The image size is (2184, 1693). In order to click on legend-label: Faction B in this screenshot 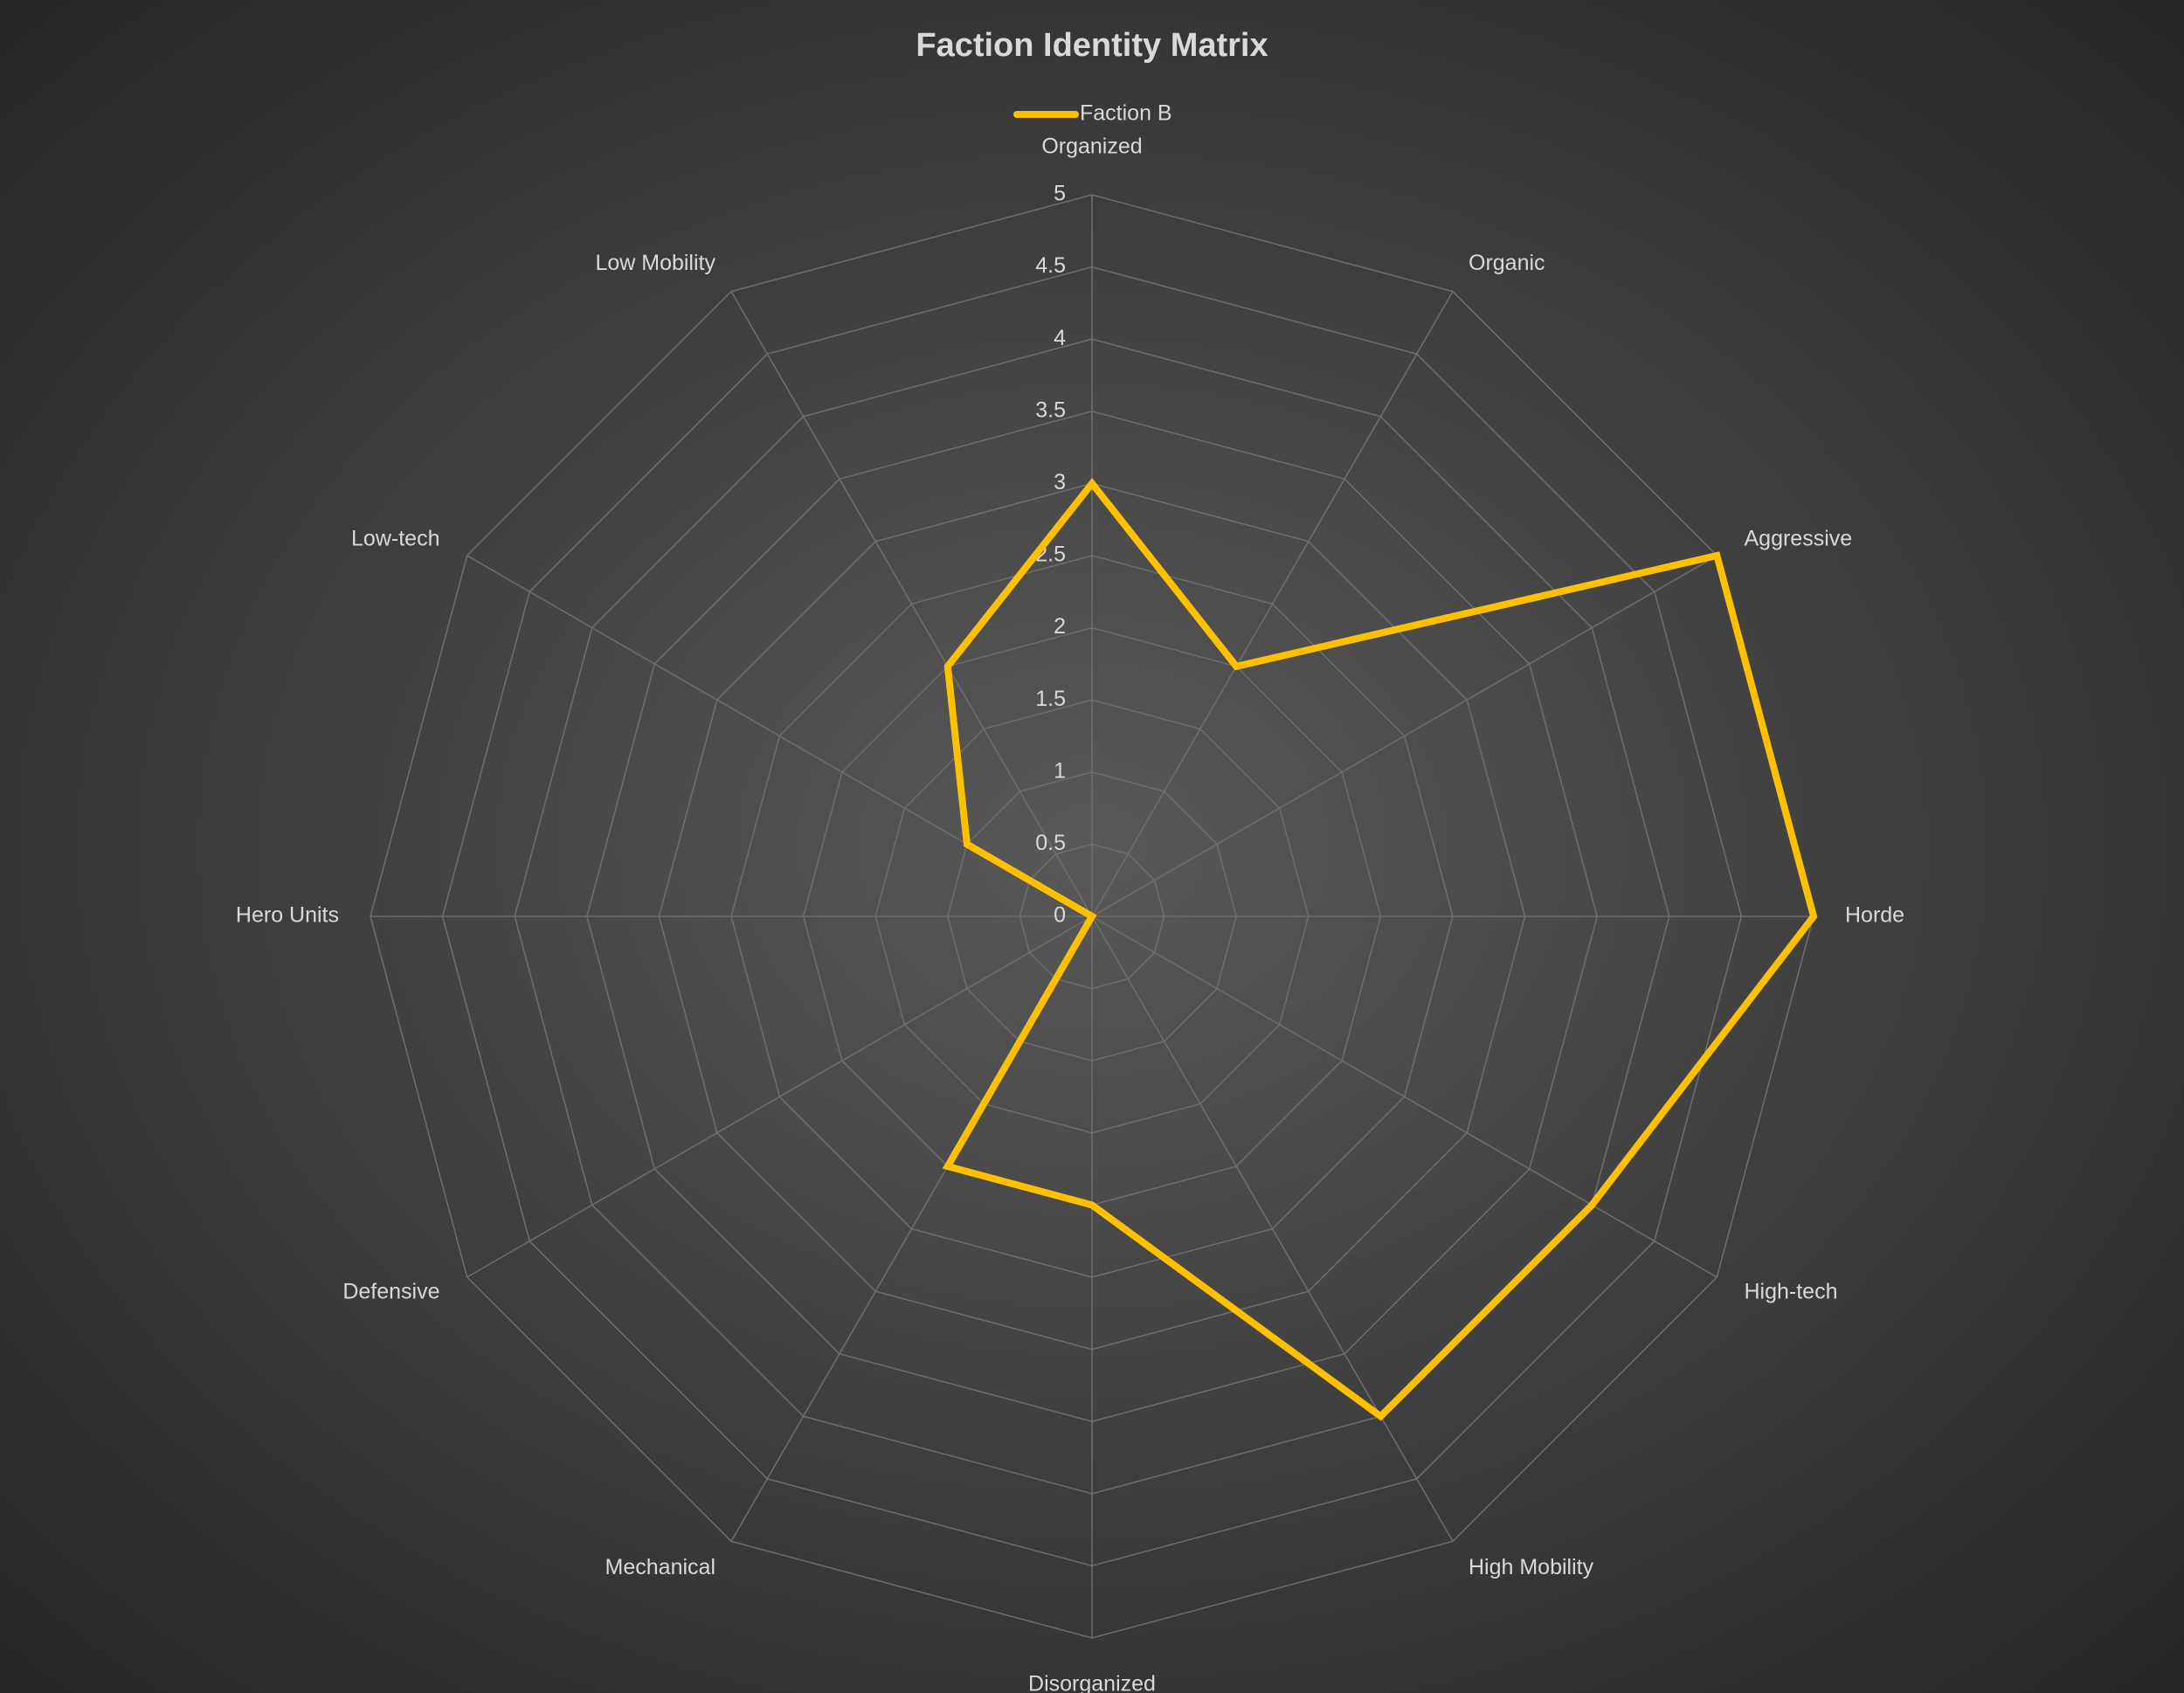, I will do `click(1126, 113)`.